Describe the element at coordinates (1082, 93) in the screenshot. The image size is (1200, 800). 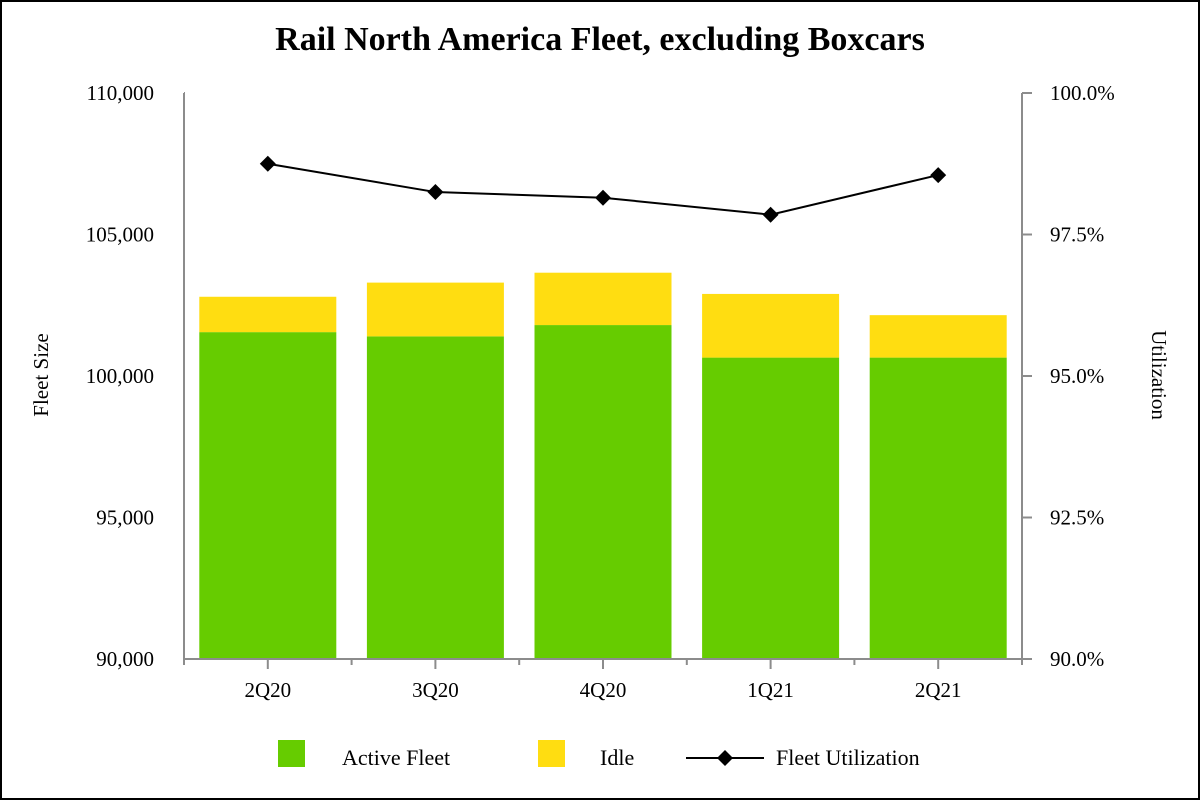
I see `y2-tick-label: 100.0%` at that location.